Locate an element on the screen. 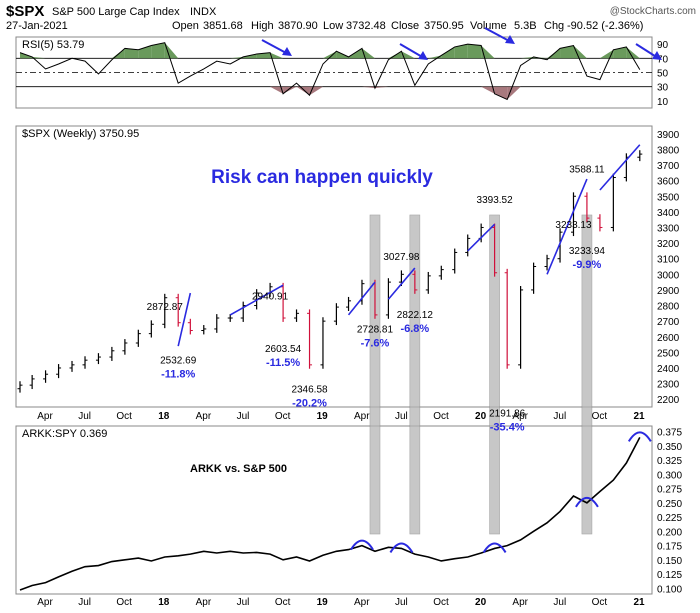 The width and height of the screenshot is (700, 613). price-tick-label: 3100 is located at coordinates (668, 260).